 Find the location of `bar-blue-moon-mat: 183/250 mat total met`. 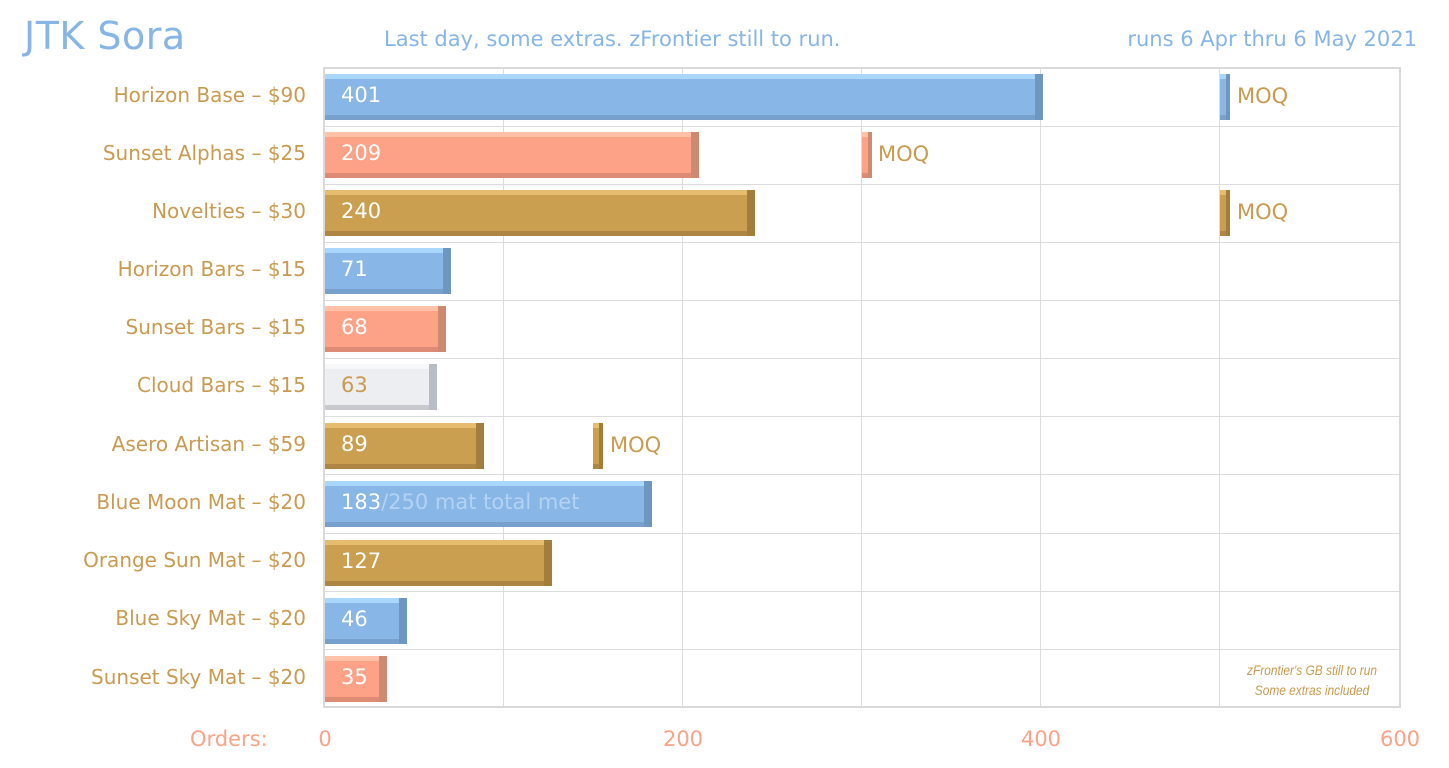

bar-blue-moon-mat: 183/250 mat total met is located at coordinates (488, 504).